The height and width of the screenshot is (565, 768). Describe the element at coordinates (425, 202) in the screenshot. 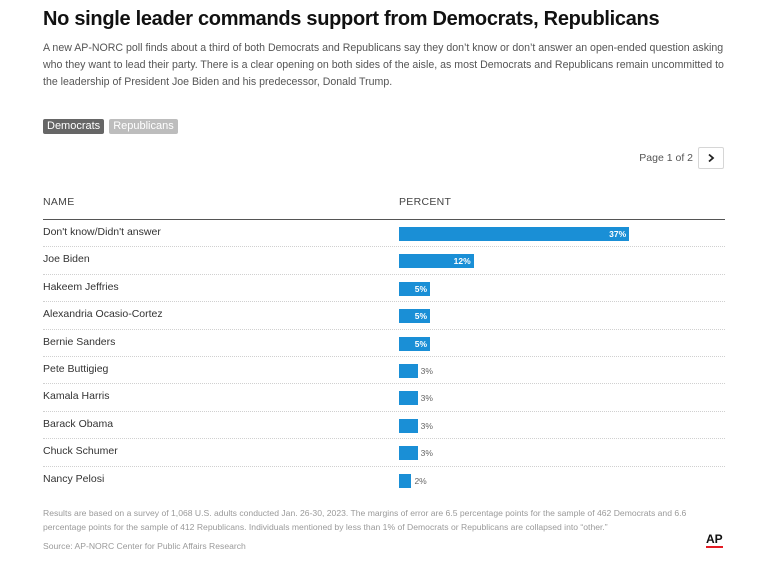

I see `column-header-percent: PERCENT` at that location.